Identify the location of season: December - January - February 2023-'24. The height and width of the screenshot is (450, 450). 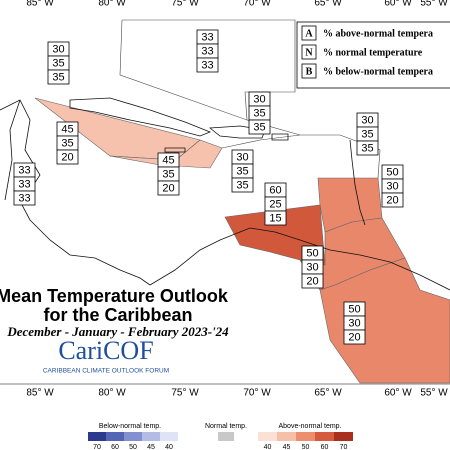
(117, 331).